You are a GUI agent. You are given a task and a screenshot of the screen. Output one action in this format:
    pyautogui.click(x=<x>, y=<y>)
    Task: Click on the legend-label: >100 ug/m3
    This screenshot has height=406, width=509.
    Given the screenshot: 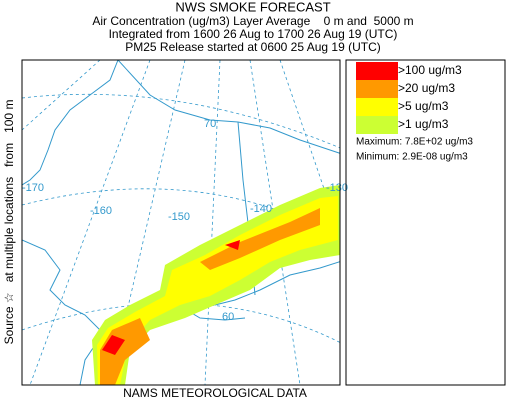 What is the action you would take?
    pyautogui.click(x=430, y=70)
    